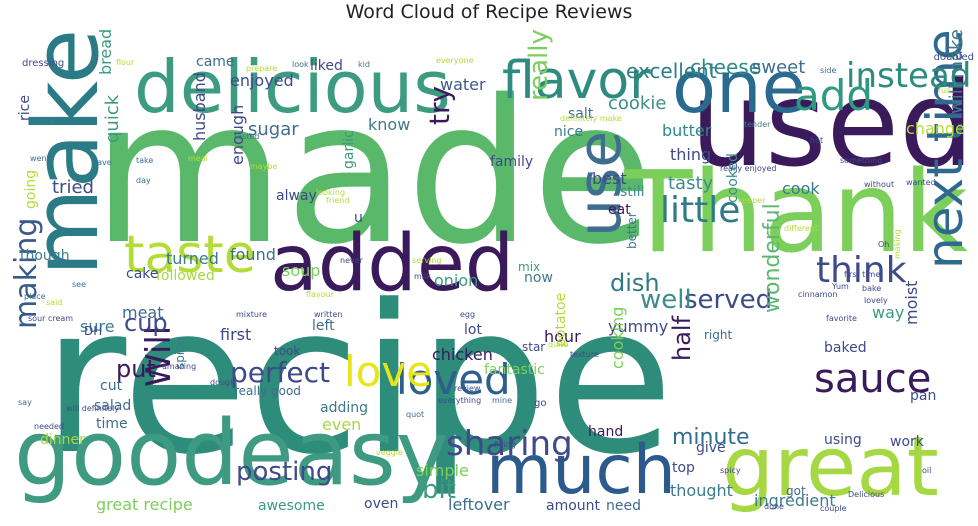 The image size is (978, 526). Describe the element at coordinates (349, 149) in the screenshot. I see `word-garlic: garlic` at that location.